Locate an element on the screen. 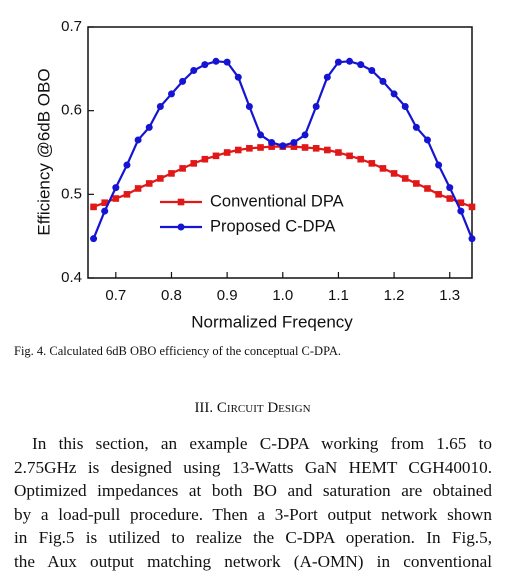 The image size is (505, 579). y-tick-label: 0.7 is located at coordinates (71, 26).